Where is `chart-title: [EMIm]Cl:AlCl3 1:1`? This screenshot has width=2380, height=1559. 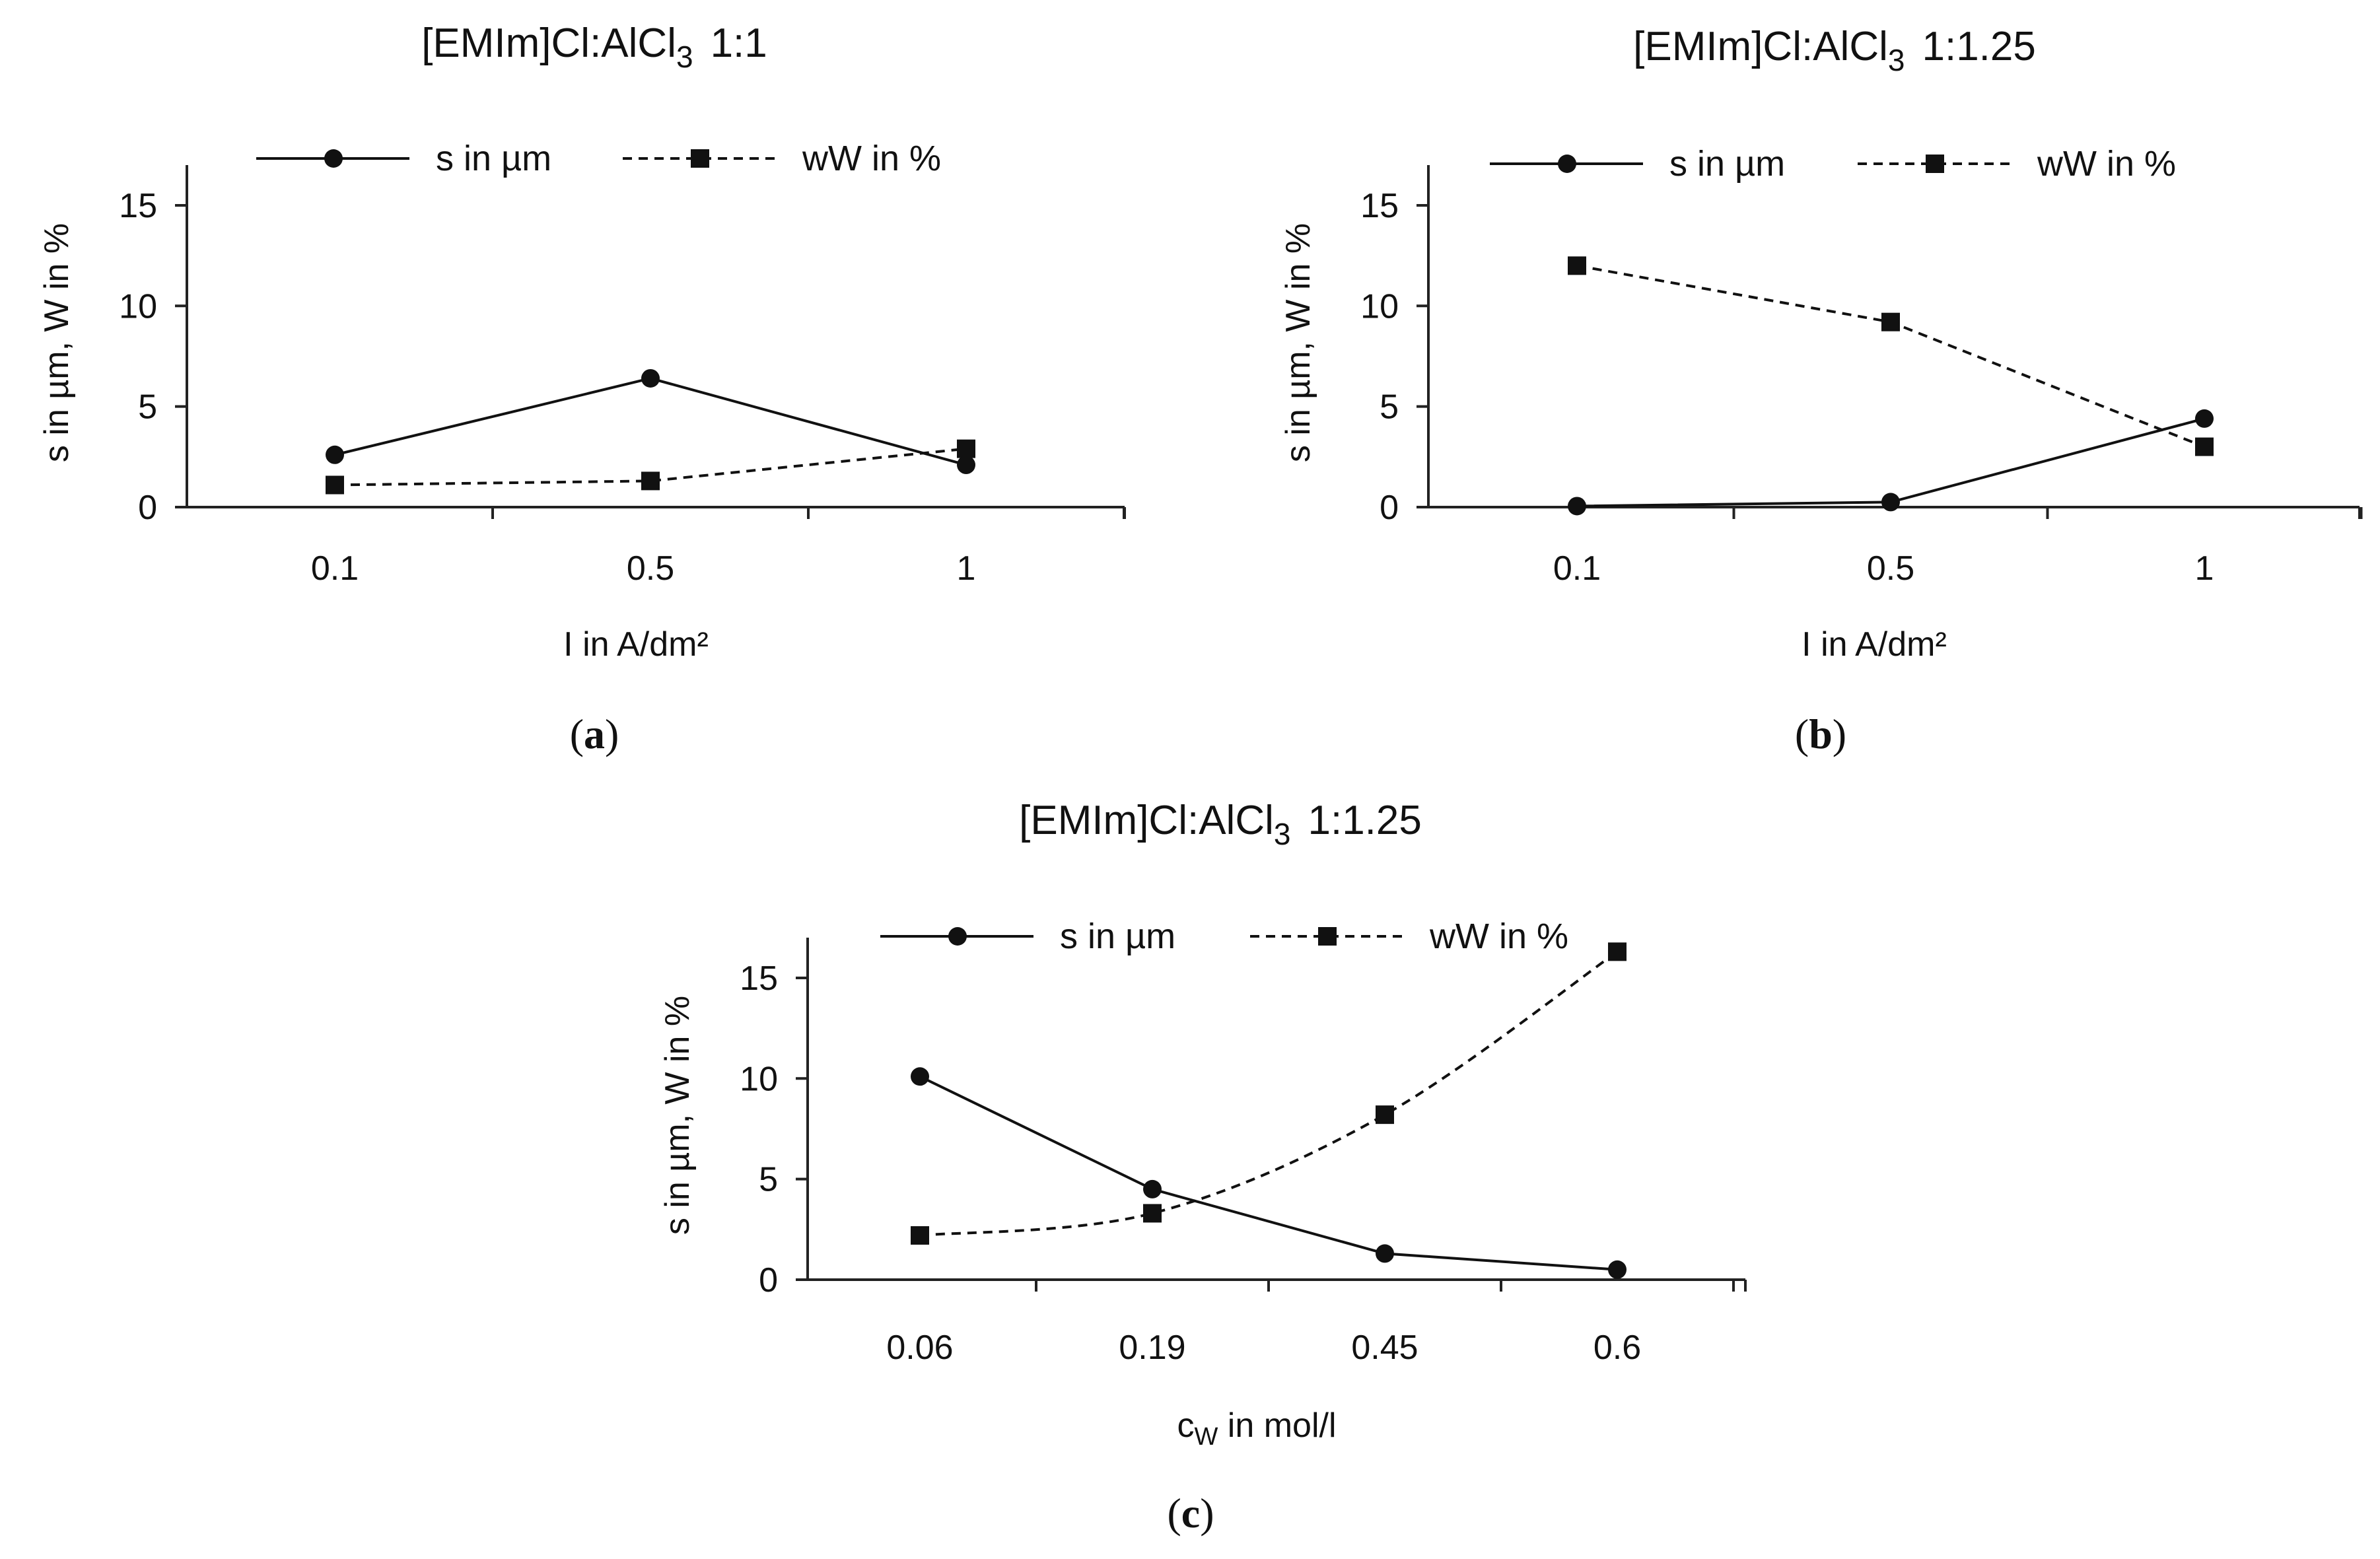 chart-title: [EMIm]Cl:AlCl3 1:1 is located at coordinates (594, 47).